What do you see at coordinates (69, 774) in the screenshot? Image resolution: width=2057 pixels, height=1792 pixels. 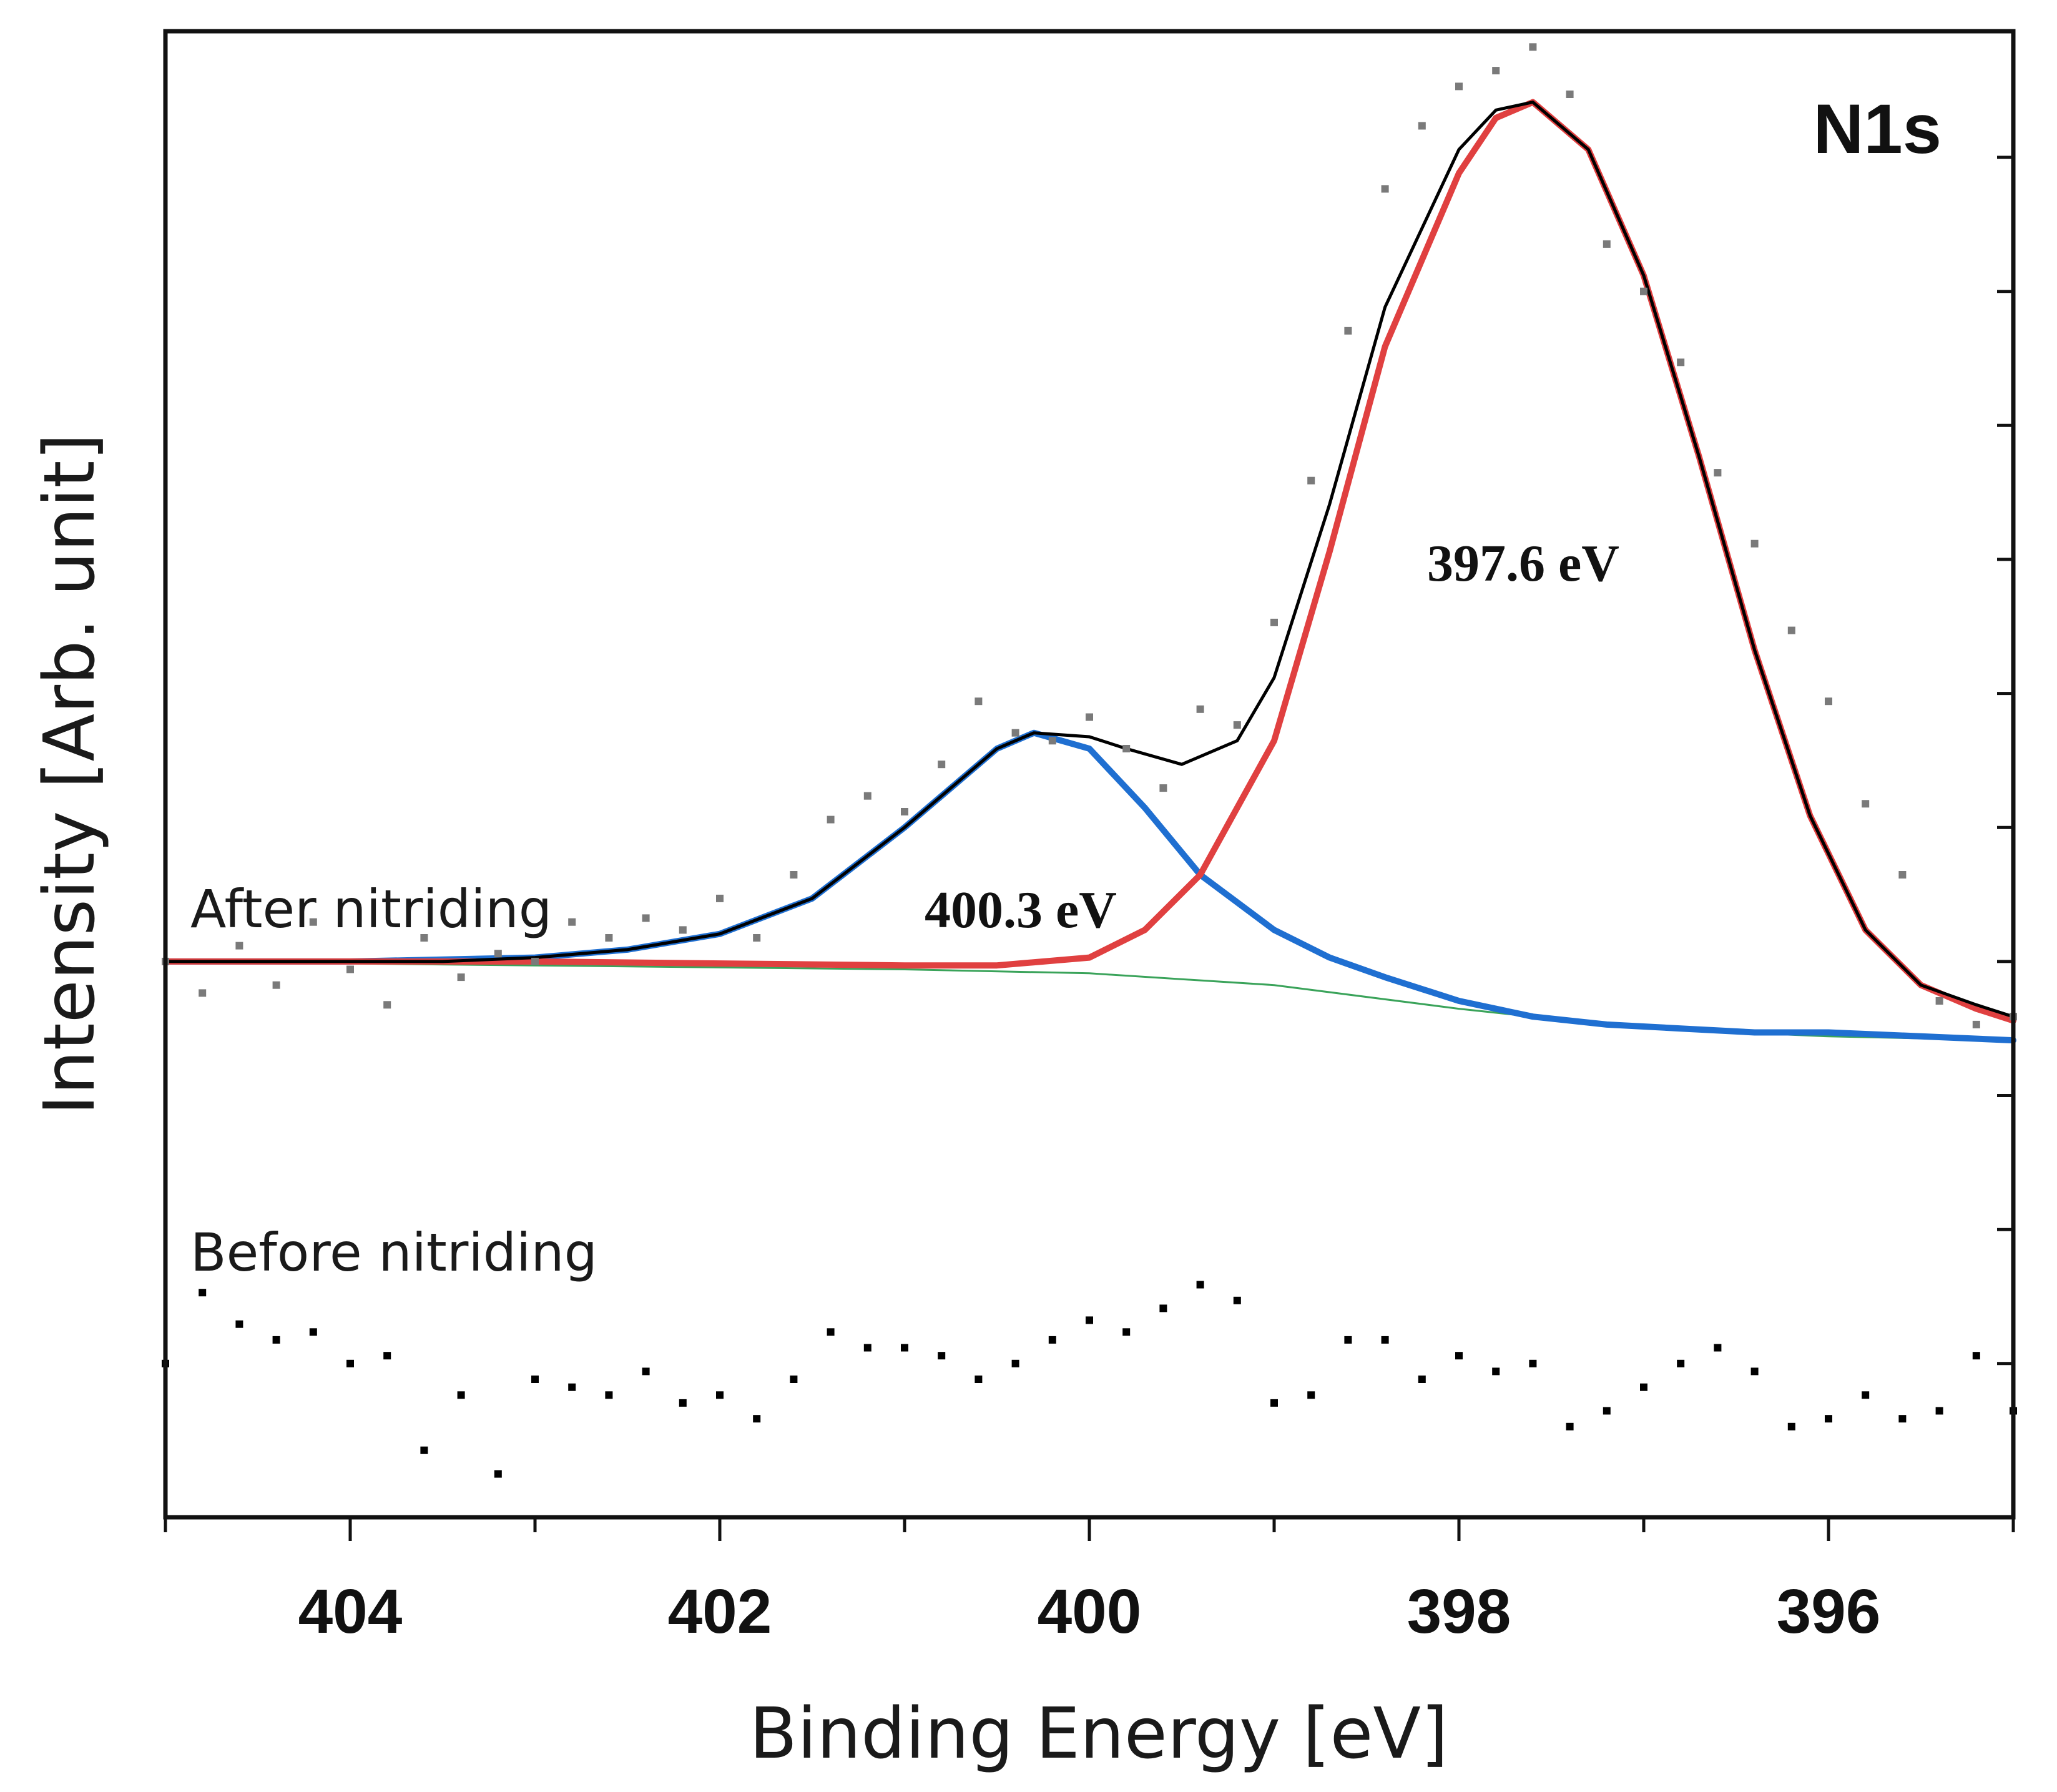 I see `y-axis-title: Intensity [Arb. unit]` at bounding box center [69, 774].